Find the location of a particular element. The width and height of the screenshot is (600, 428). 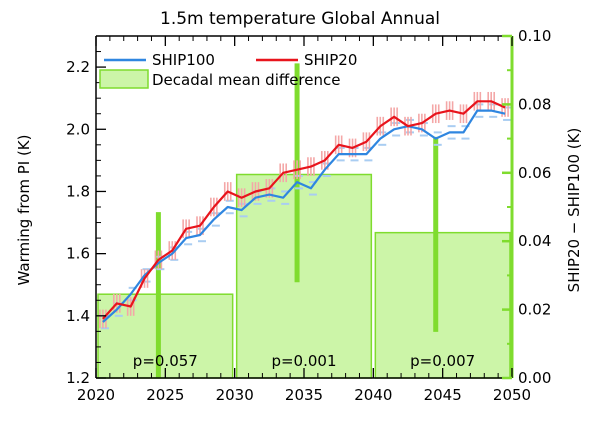

y-right-tick-label: 0.04 is located at coordinates (534, 241).